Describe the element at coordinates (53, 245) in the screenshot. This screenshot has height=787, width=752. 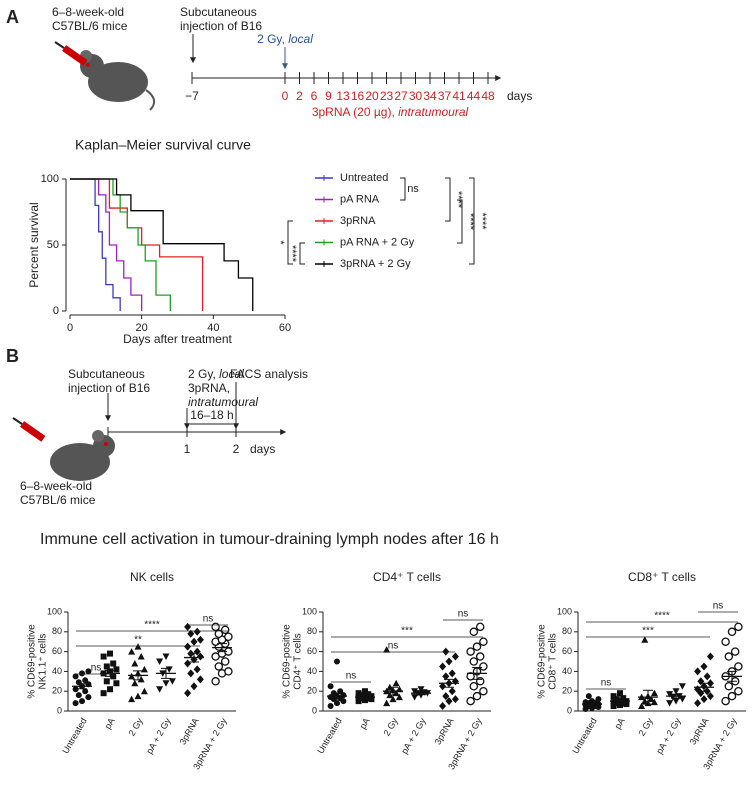
I see `y-tick-label: 50` at that location.